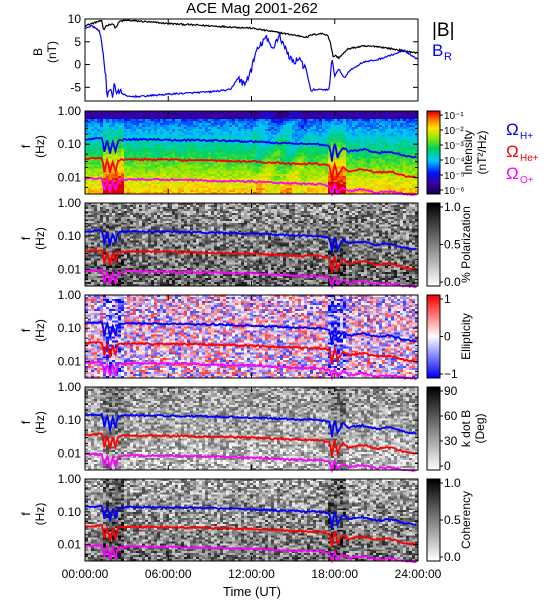 This screenshot has width=550, height=600. I want to click on y-tick-label: 0, so click(77, 65).